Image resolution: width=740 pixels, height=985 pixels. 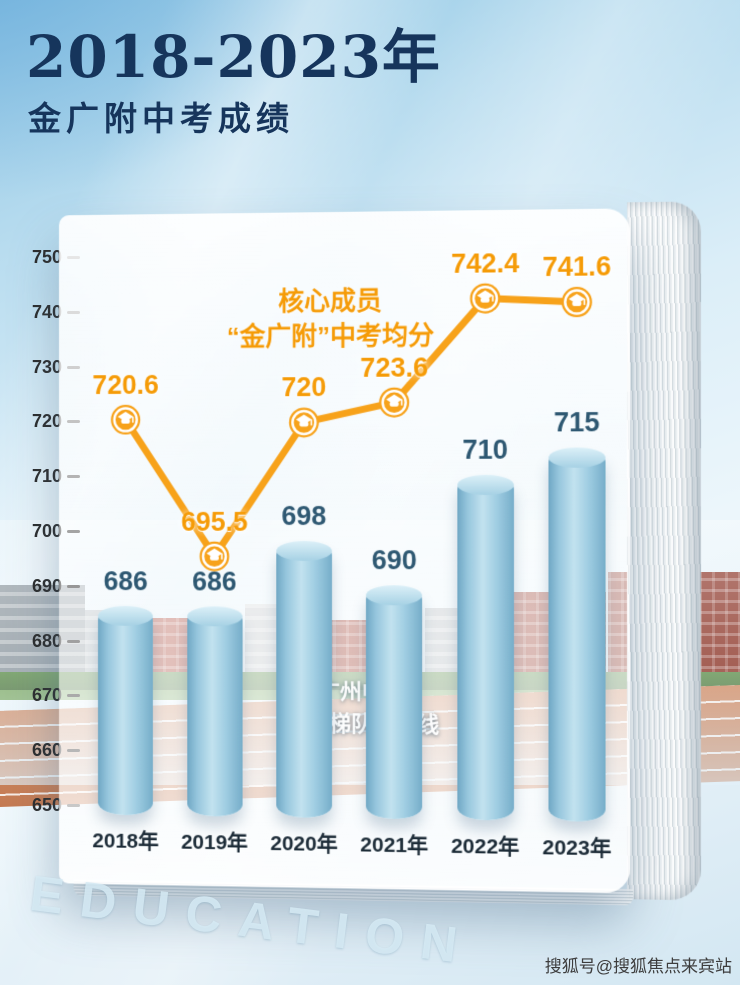 I want to click on line-series-label-line2: “金广附”中考均分, so click(x=330, y=336).